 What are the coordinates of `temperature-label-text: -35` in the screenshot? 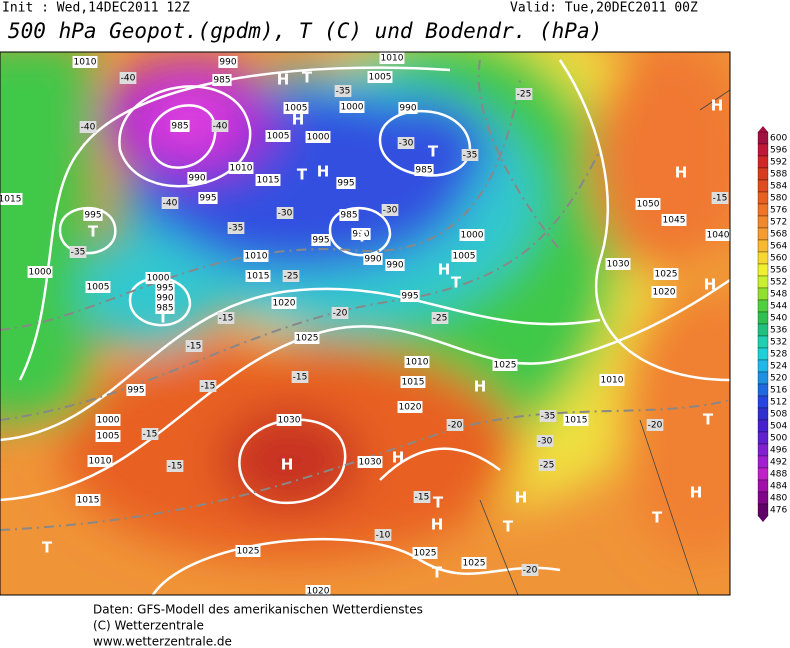 It's located at (236, 229).